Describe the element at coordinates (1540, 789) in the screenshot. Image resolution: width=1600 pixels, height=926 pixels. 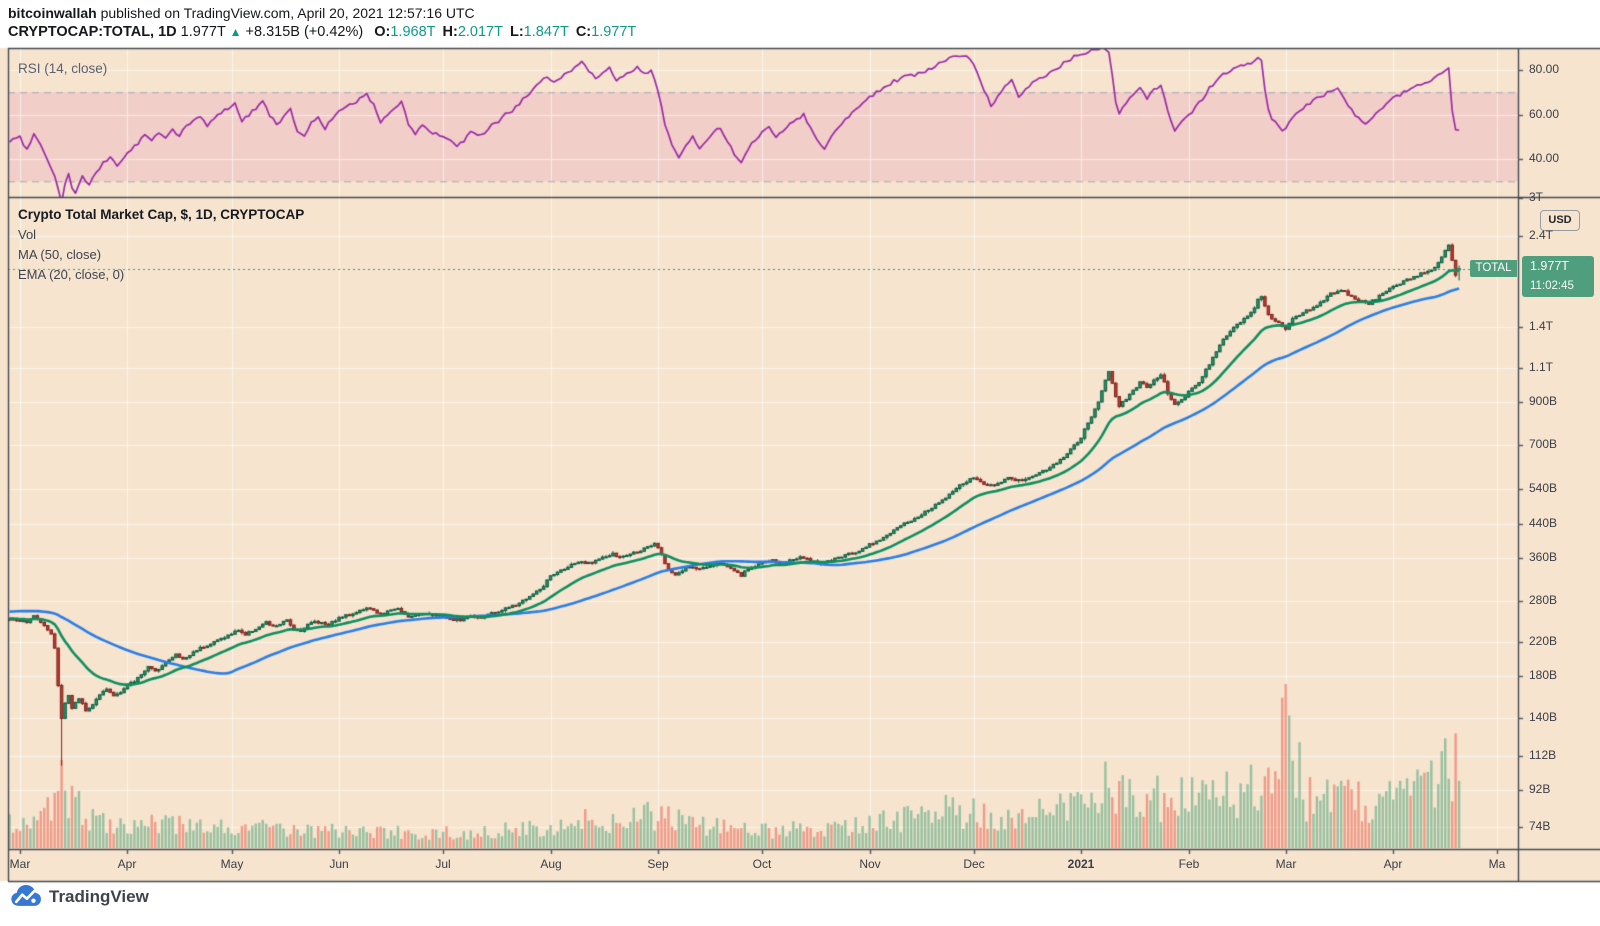
I see `price-axis-tick: 92B` at that location.